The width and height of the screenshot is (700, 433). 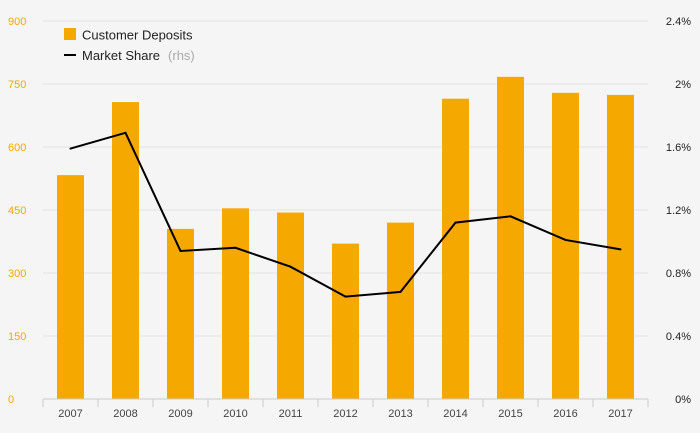 What do you see at coordinates (510, 414) in the screenshot?
I see `x-tick-label: 2015` at bounding box center [510, 414].